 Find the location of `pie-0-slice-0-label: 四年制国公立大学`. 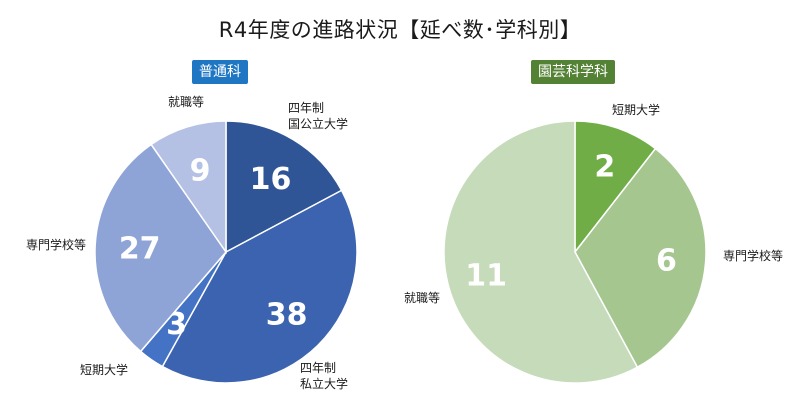

pie-0-slice-0-label: 四年制国公立大学 is located at coordinates (318, 116).